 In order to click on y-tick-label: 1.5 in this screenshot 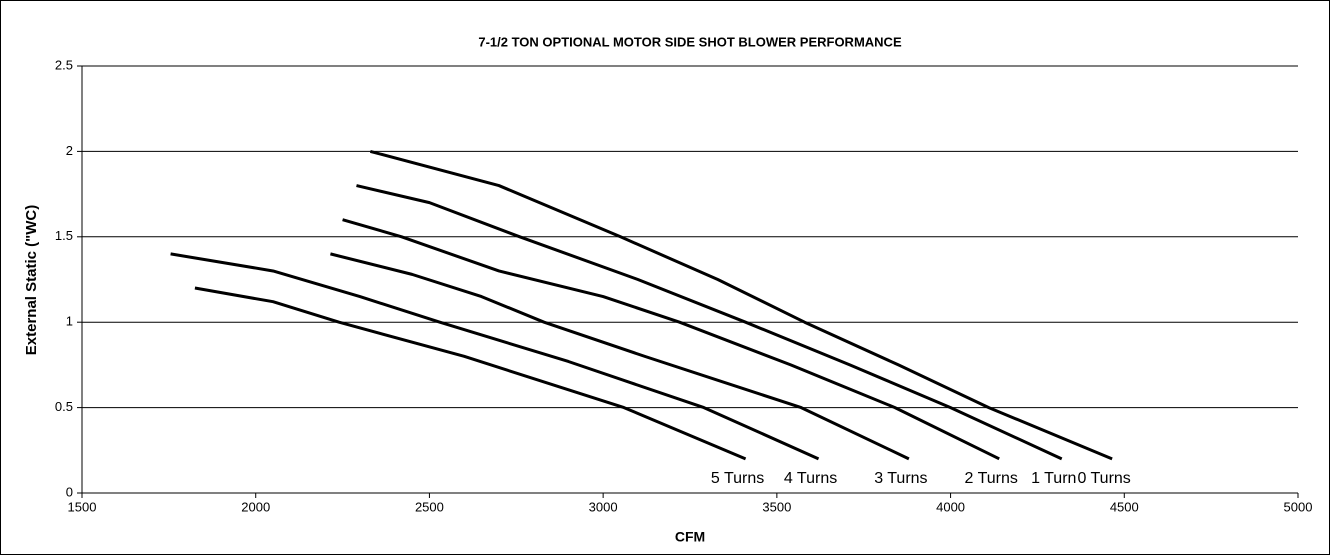, I will do `click(64, 235)`.